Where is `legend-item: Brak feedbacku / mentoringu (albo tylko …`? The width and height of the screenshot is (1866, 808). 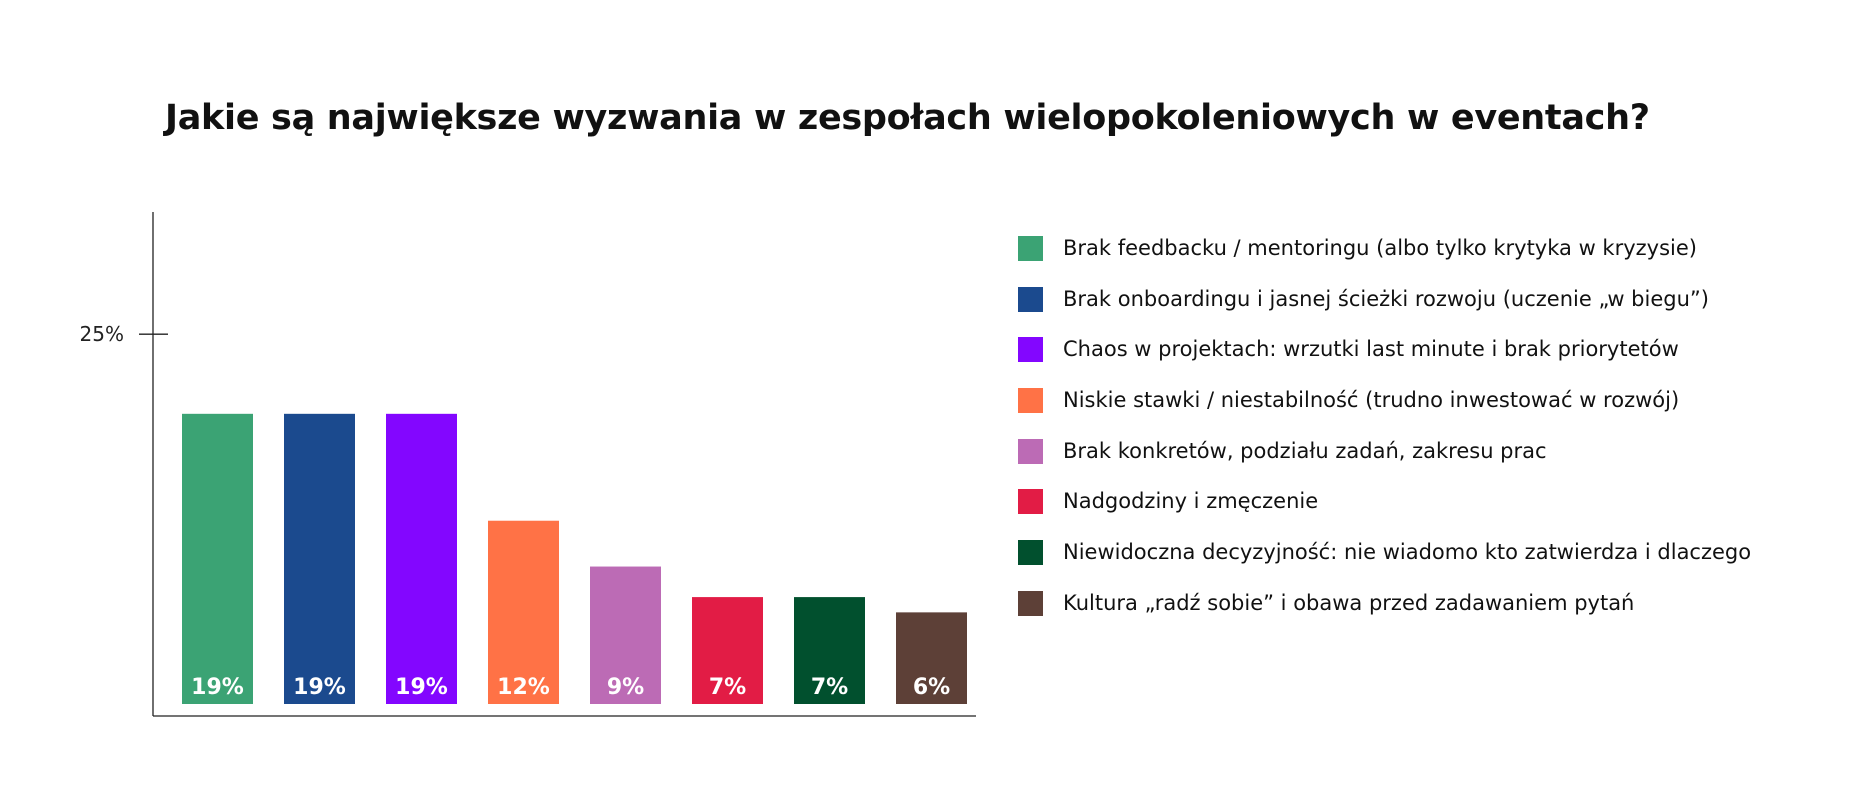
legend-item: Brak feedbacku / mentoringu (albo tylko … is located at coordinates (1384, 257).